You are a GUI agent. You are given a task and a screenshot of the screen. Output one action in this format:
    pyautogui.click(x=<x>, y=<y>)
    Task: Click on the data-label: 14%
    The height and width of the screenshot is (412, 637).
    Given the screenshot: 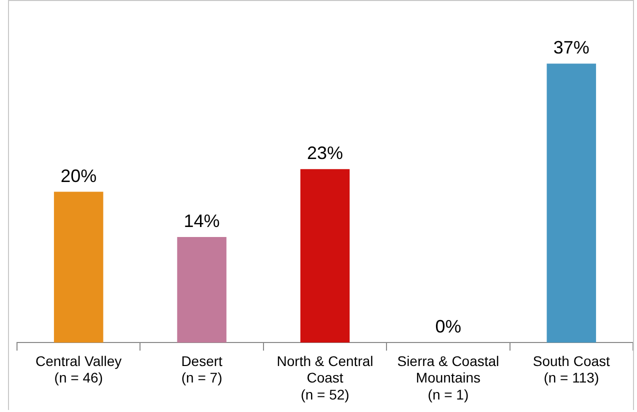 What is the action you would take?
    pyautogui.click(x=202, y=221)
    